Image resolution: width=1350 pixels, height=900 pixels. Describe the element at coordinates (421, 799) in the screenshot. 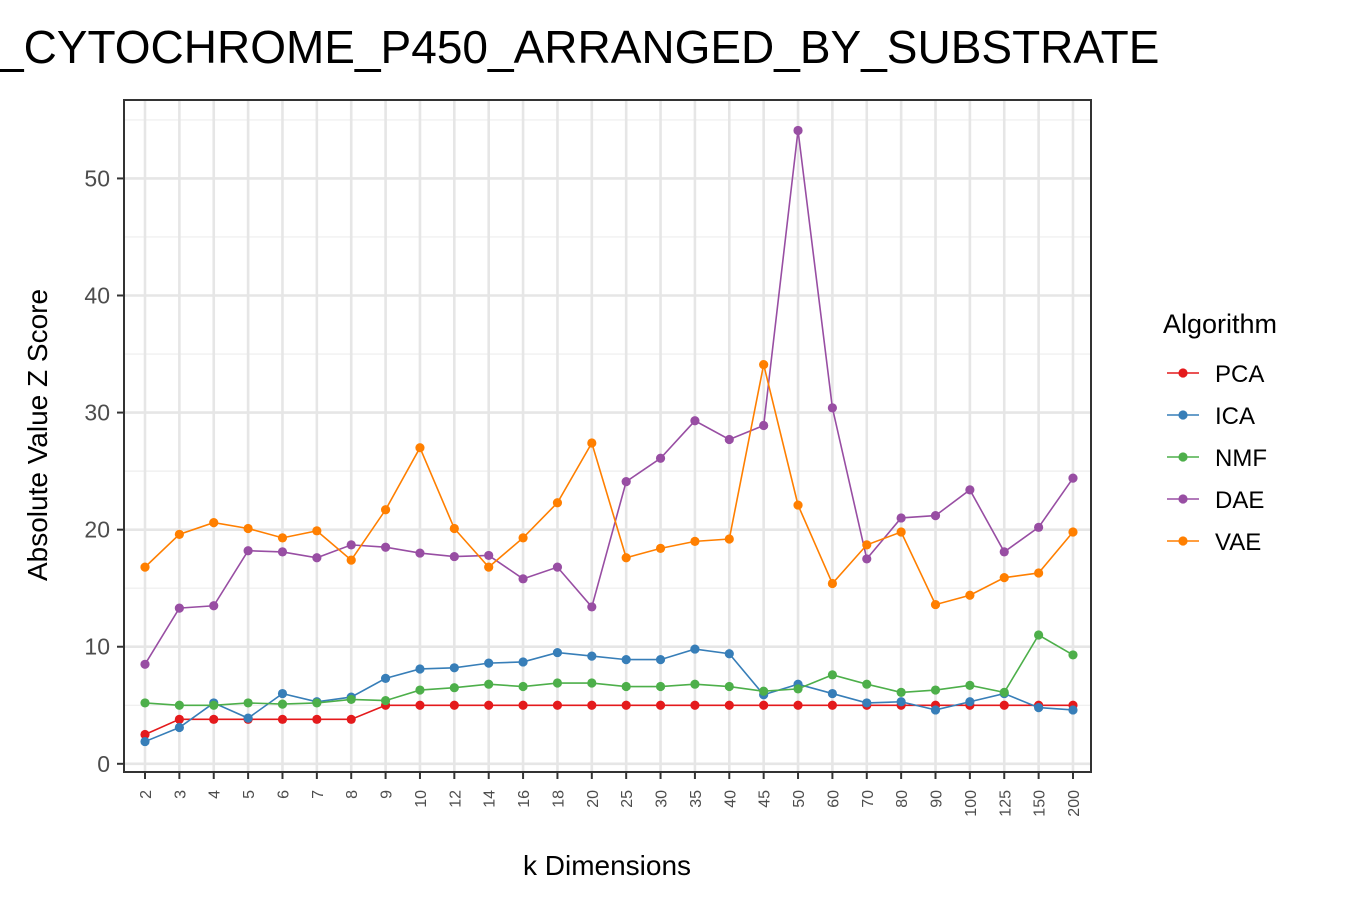

I see `x-tick-label: 10` at that location.